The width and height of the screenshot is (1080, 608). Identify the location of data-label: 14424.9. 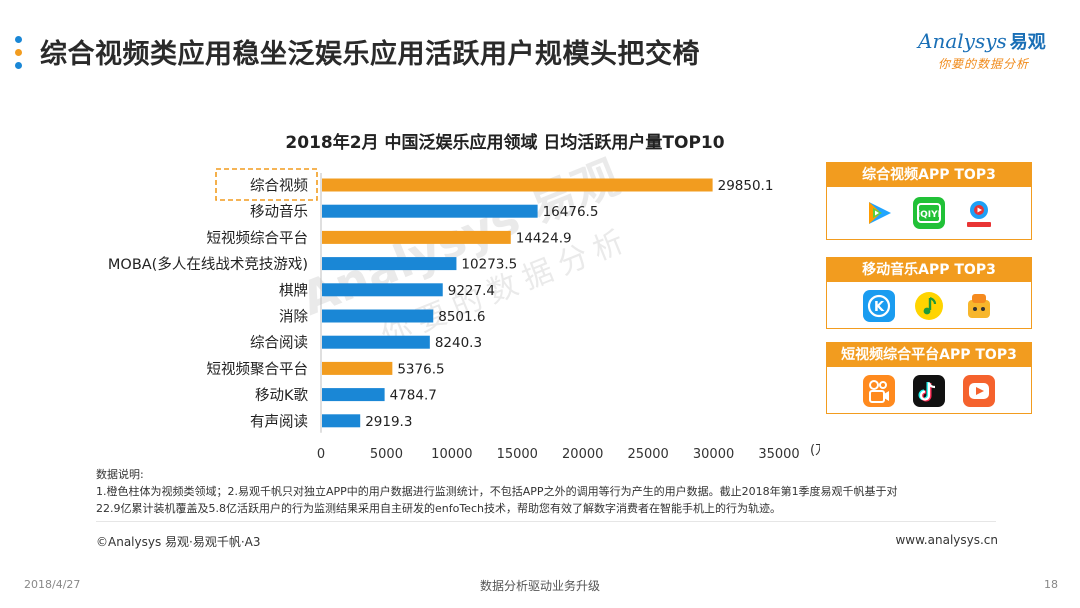
(544, 238).